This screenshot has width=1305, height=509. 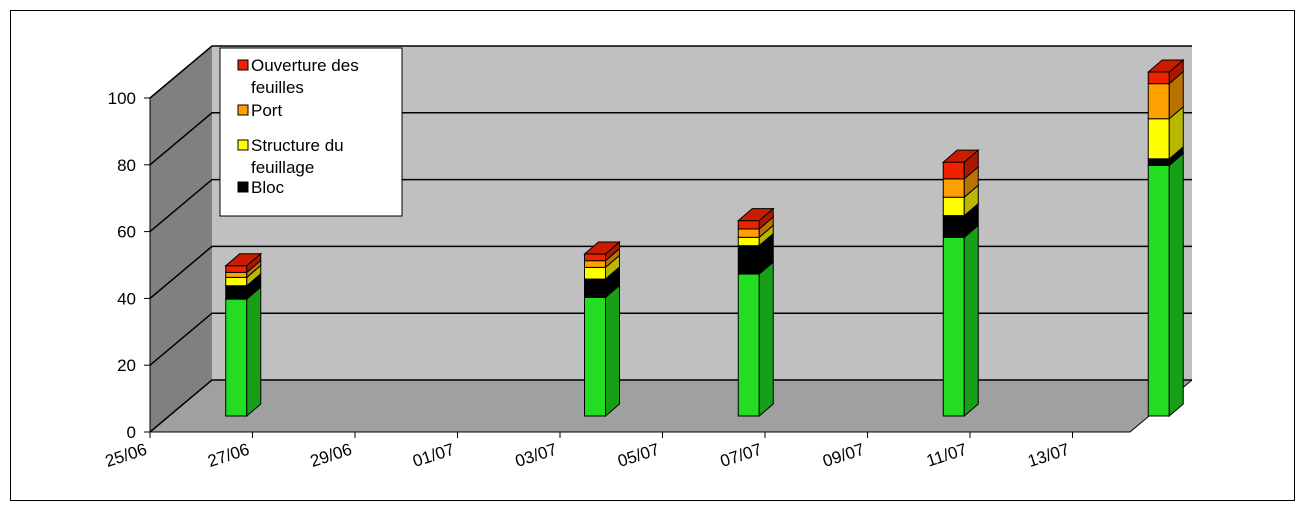 I want to click on floor, so click(x=671, y=406).